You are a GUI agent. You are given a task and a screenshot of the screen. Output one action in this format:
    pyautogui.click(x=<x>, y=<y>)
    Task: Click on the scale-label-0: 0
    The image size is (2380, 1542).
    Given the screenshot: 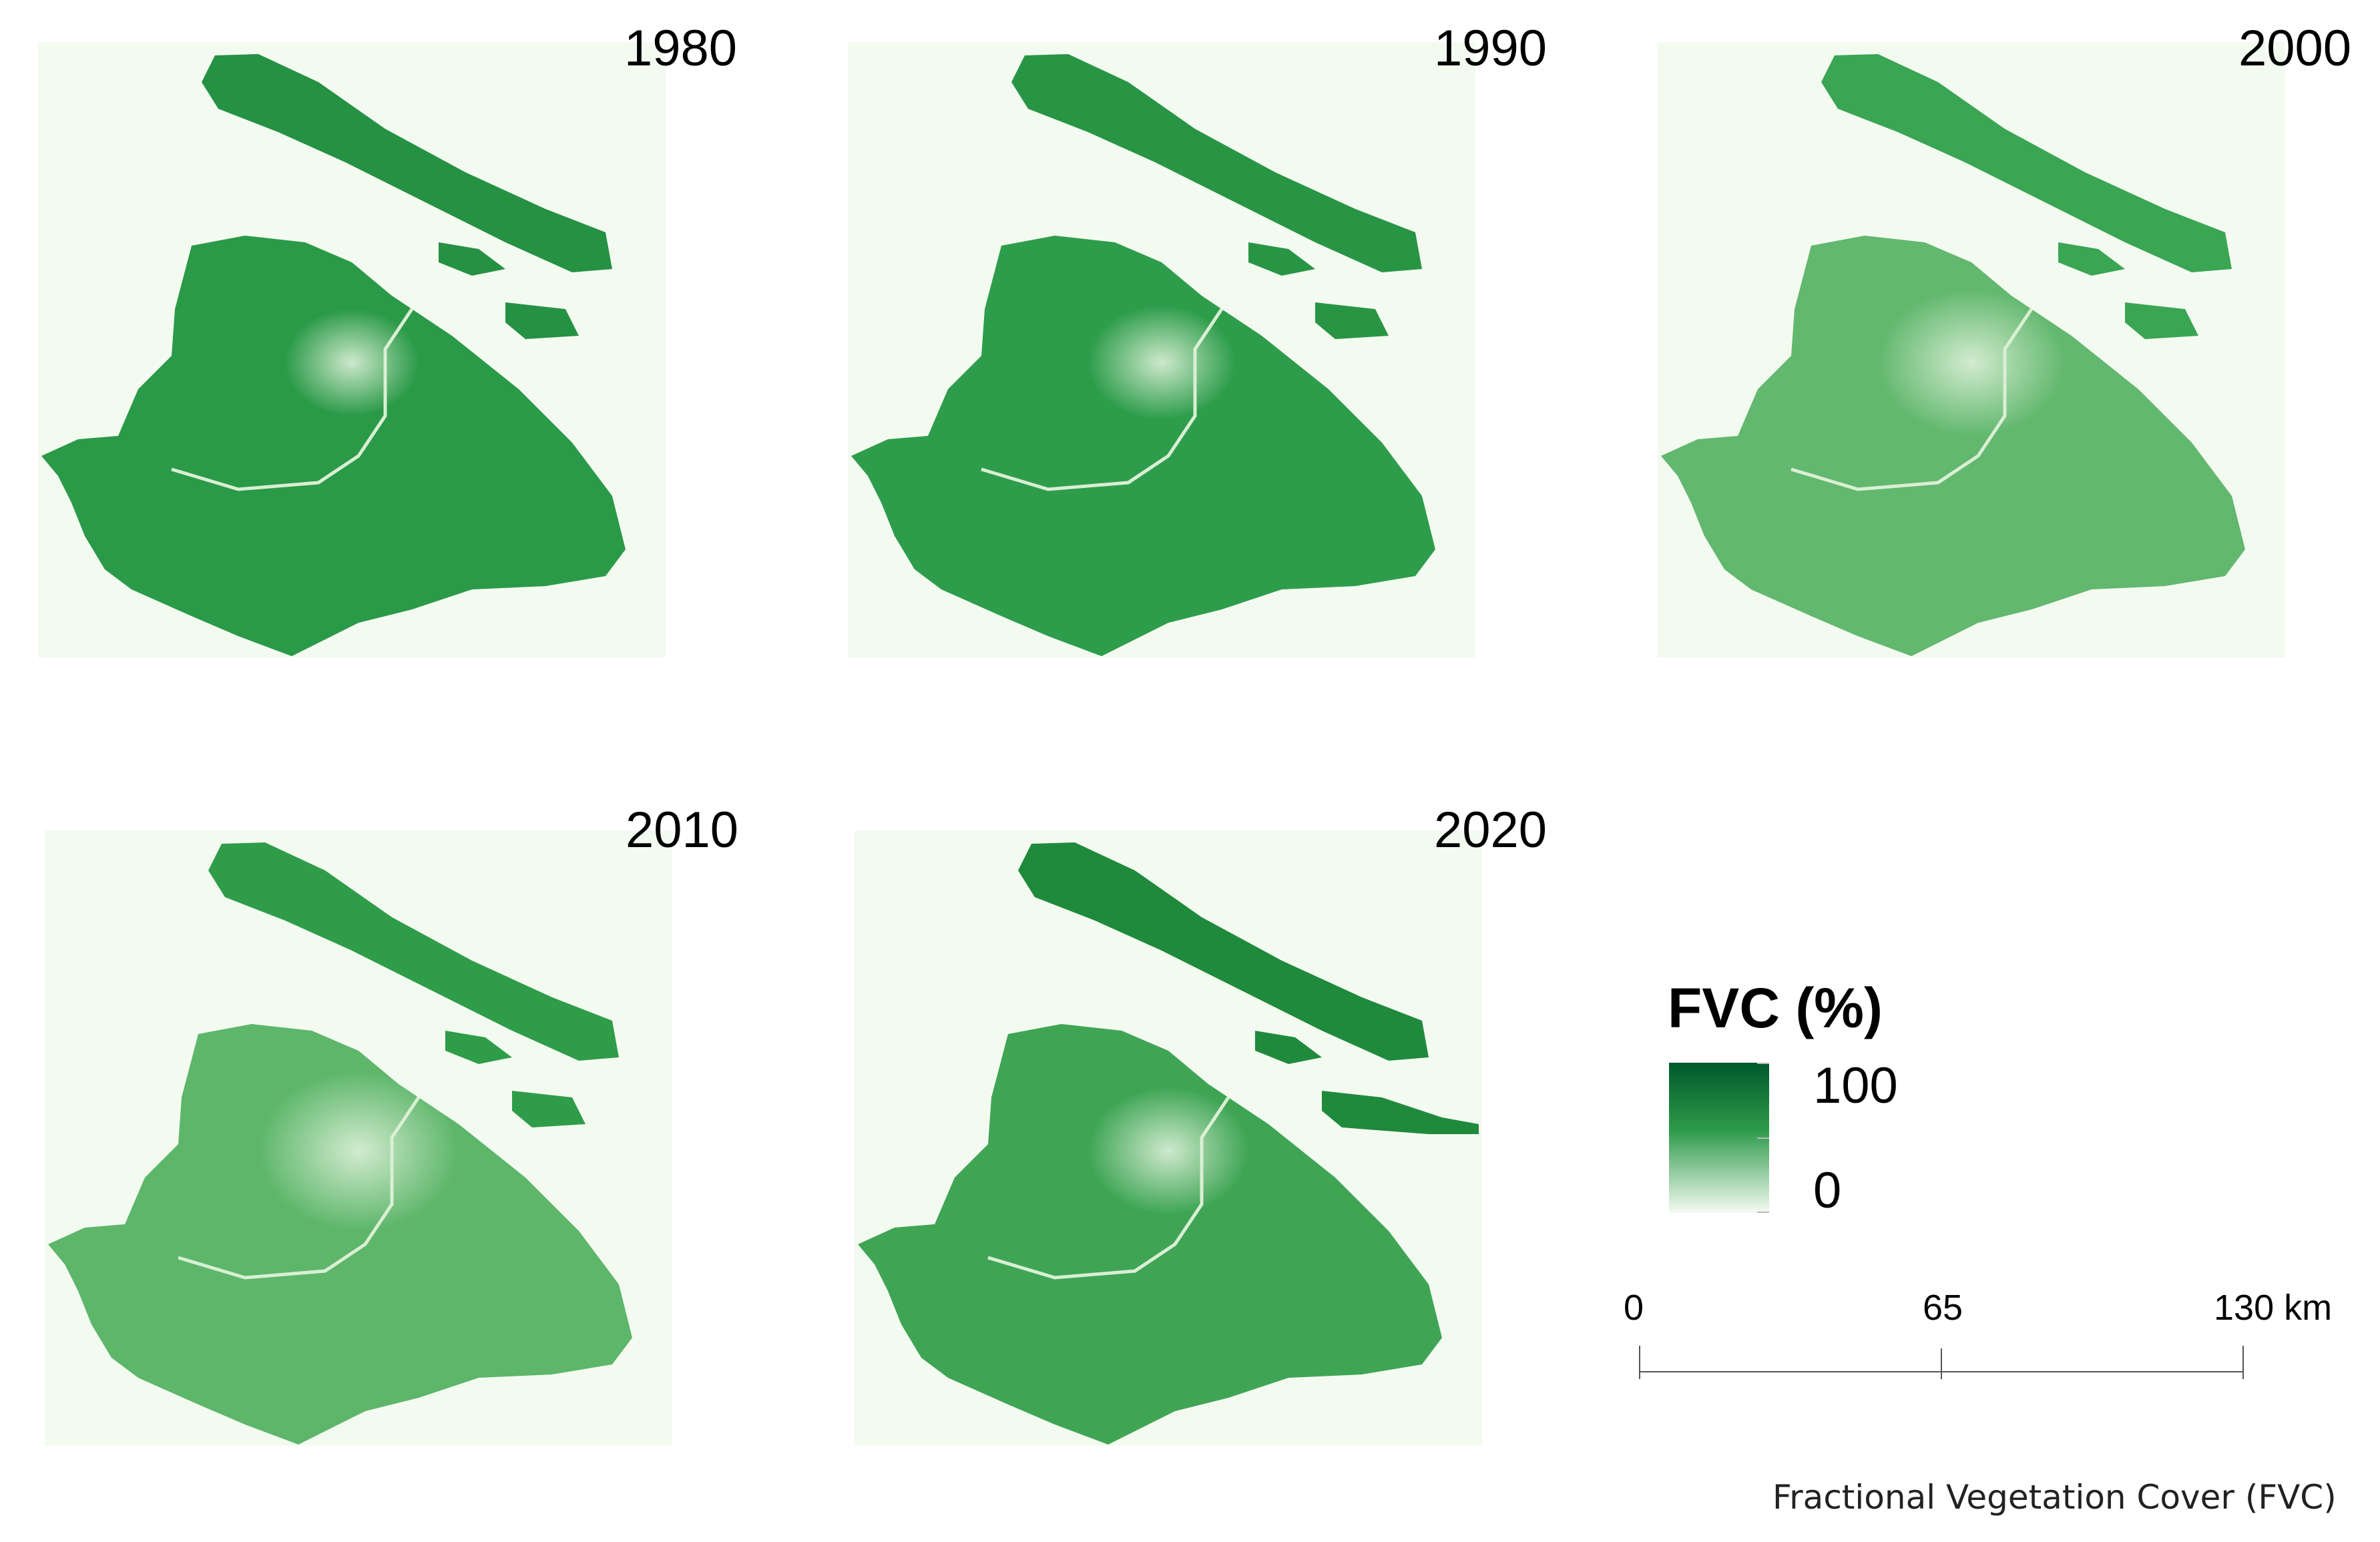 What is the action you would take?
    pyautogui.click(x=1634, y=1308)
    